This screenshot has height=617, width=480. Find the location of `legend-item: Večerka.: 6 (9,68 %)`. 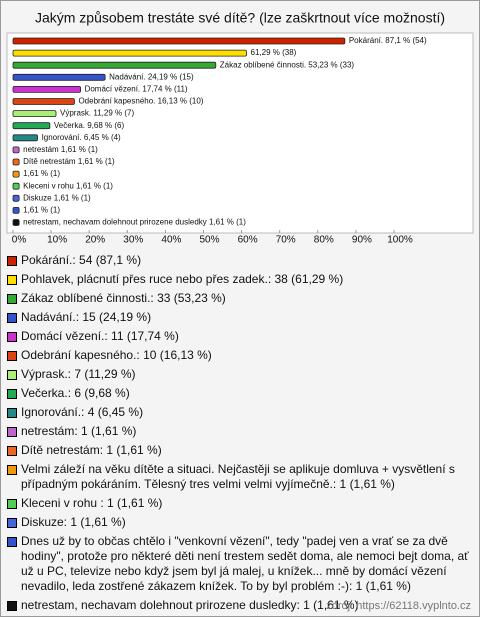

legend-item: Večerka.: 6 (9,68 %) is located at coordinates (240, 393).